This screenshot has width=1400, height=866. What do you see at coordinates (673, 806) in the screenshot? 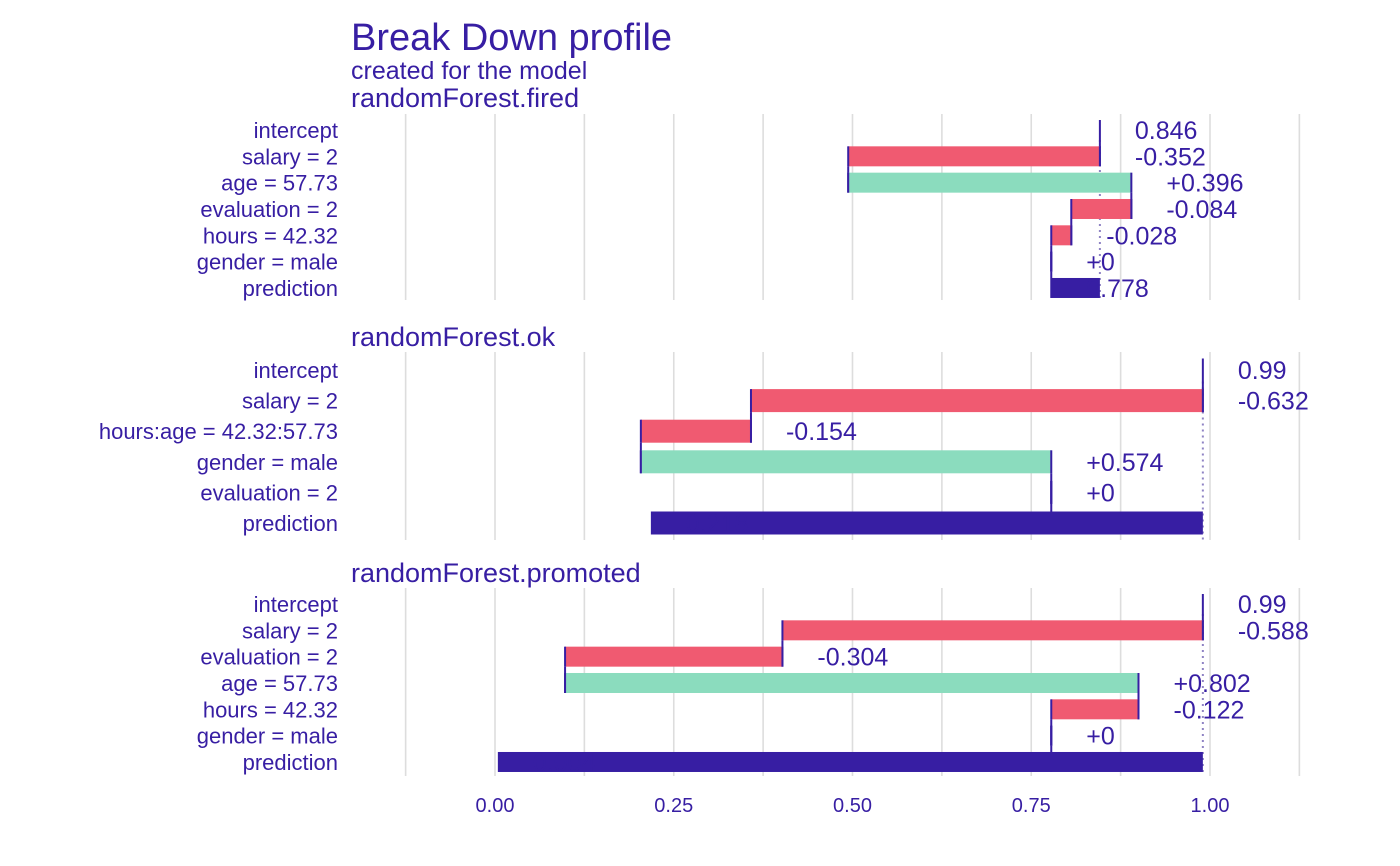
I see `x-tick-label: 0.25` at bounding box center [673, 806].